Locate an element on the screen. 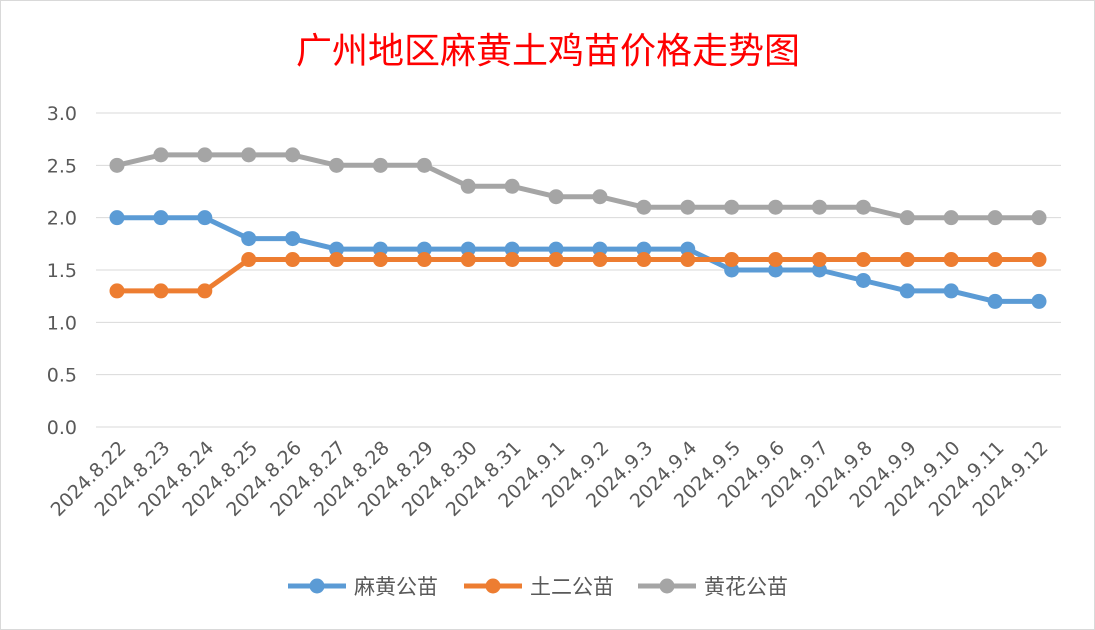 This screenshot has height=630, width=1095. y-tick-label: 0.5 is located at coordinates (62, 376).